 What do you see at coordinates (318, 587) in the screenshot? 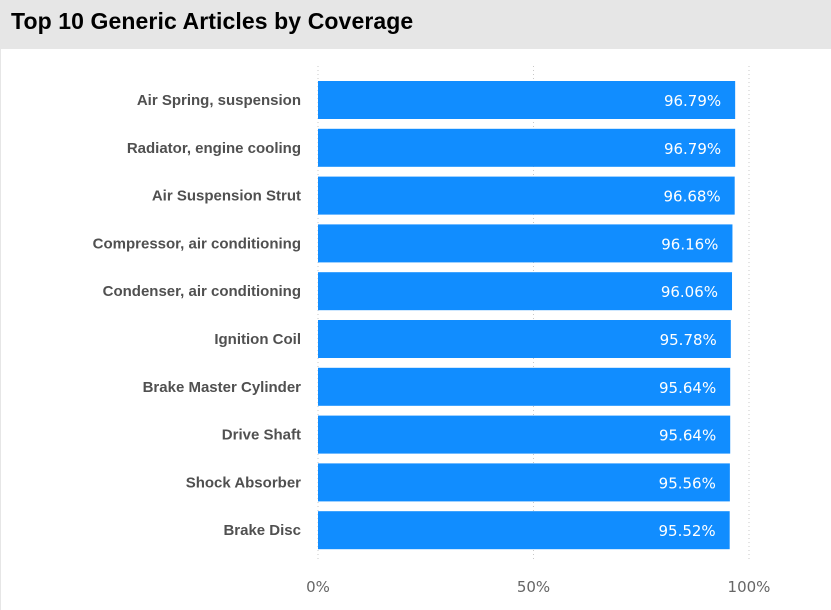
I see `x-tick-label: 0%` at bounding box center [318, 587].